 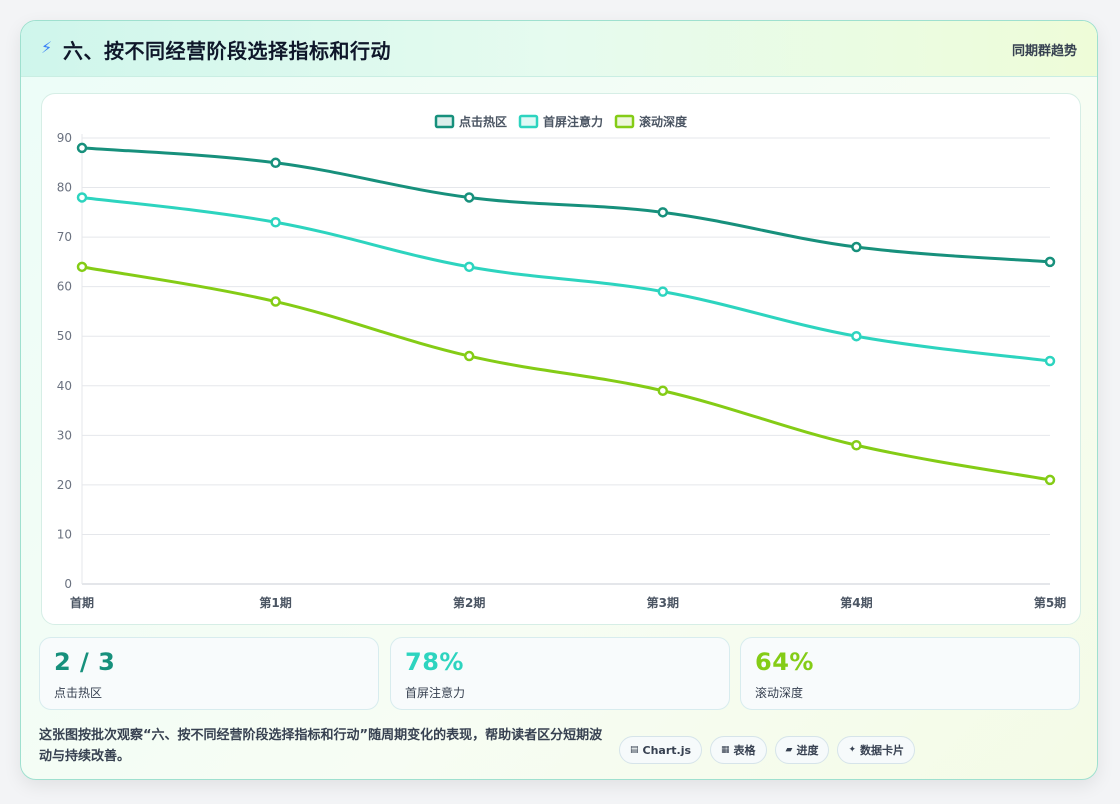 What do you see at coordinates (82, 602) in the screenshot?
I see `x-tick-label: 首期` at bounding box center [82, 602].